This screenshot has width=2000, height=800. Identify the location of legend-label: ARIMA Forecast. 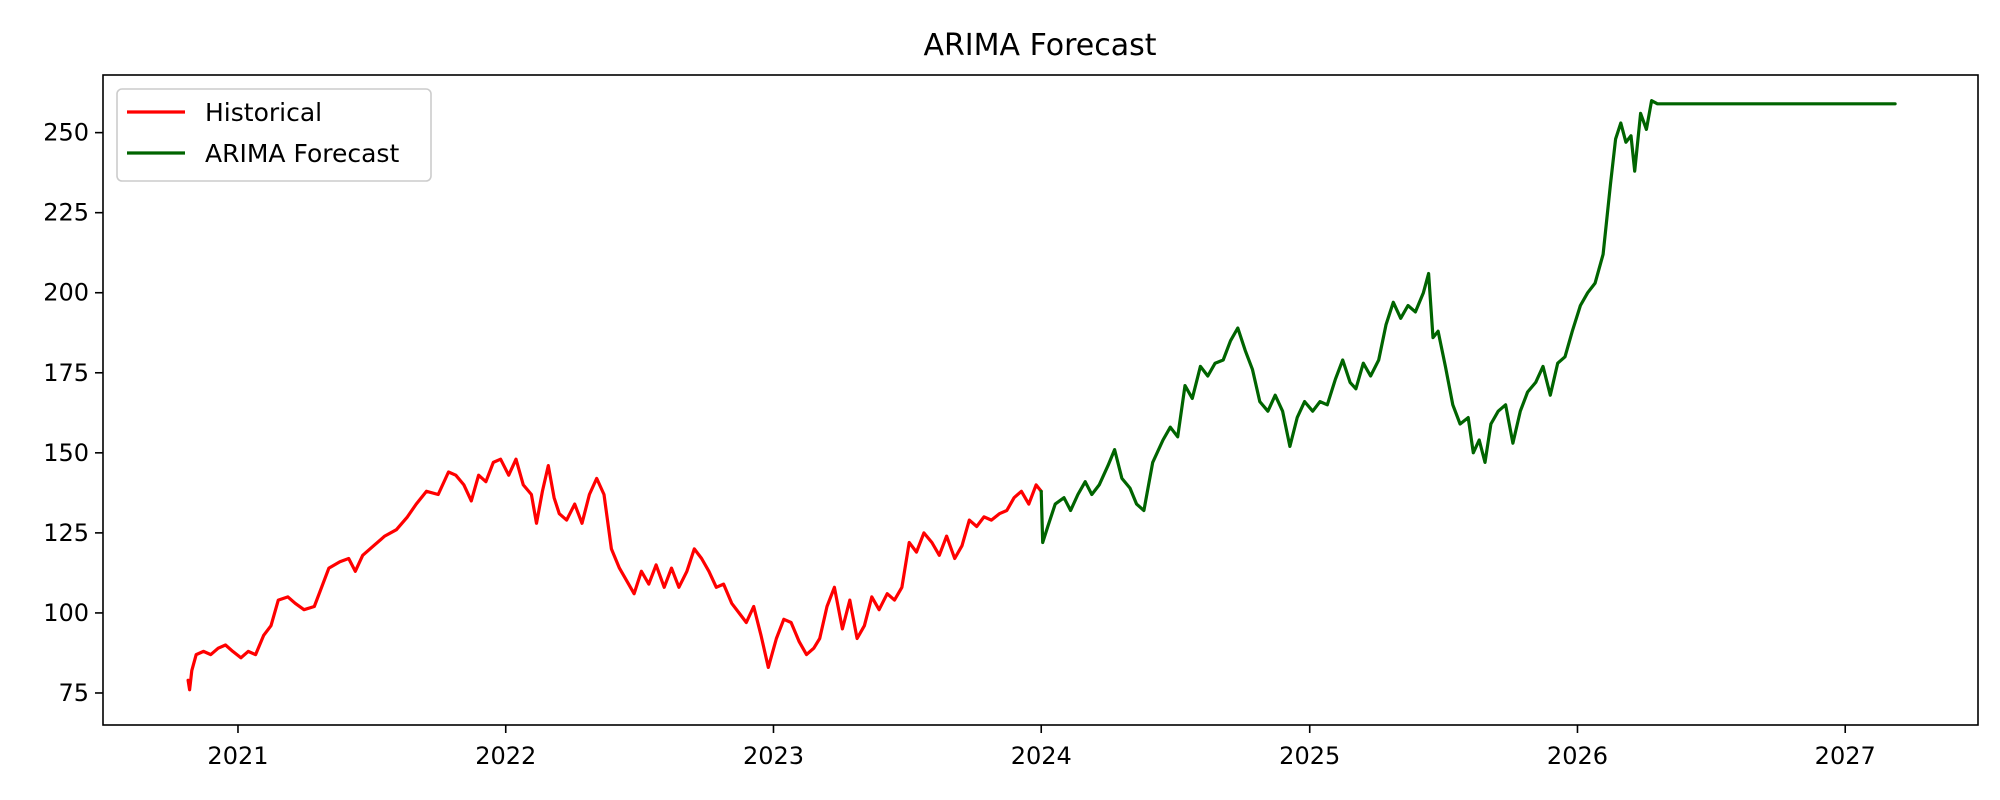
(302, 153).